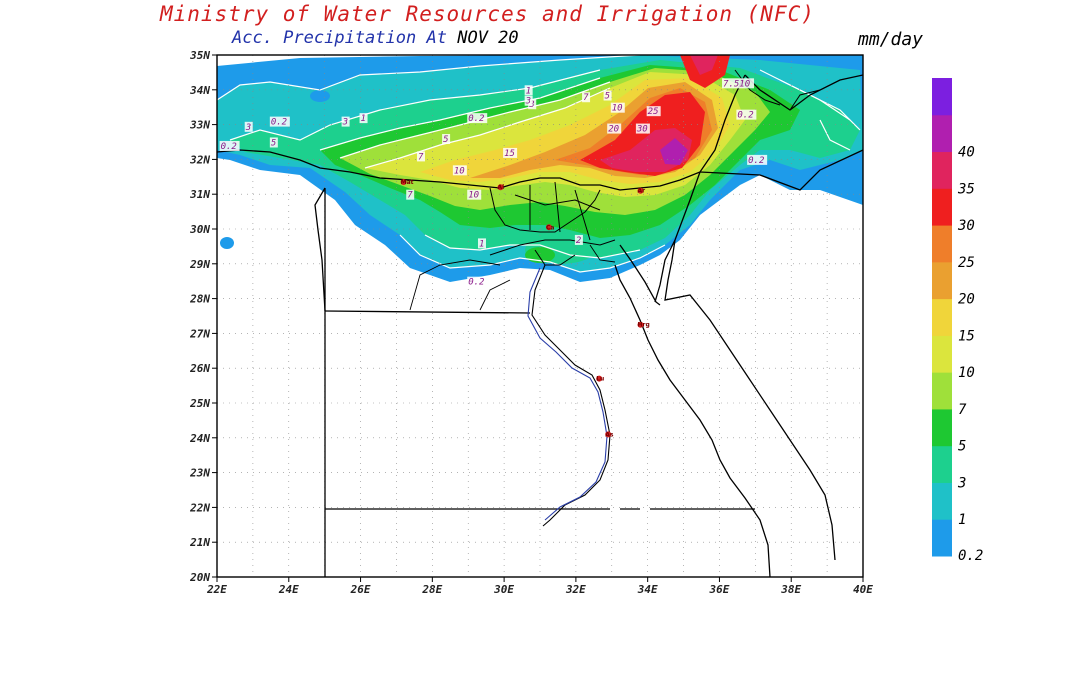 This screenshot has height=675, width=1080. Describe the element at coordinates (665, 271) in the screenshot. I see `gulf-of-aqaba` at that location.